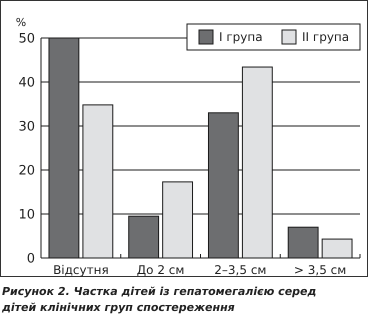 The height and width of the screenshot is (331, 370). What do you see at coordinates (160, 270) in the screenshot?
I see `x-tick-label: До 2 см` at bounding box center [160, 270].